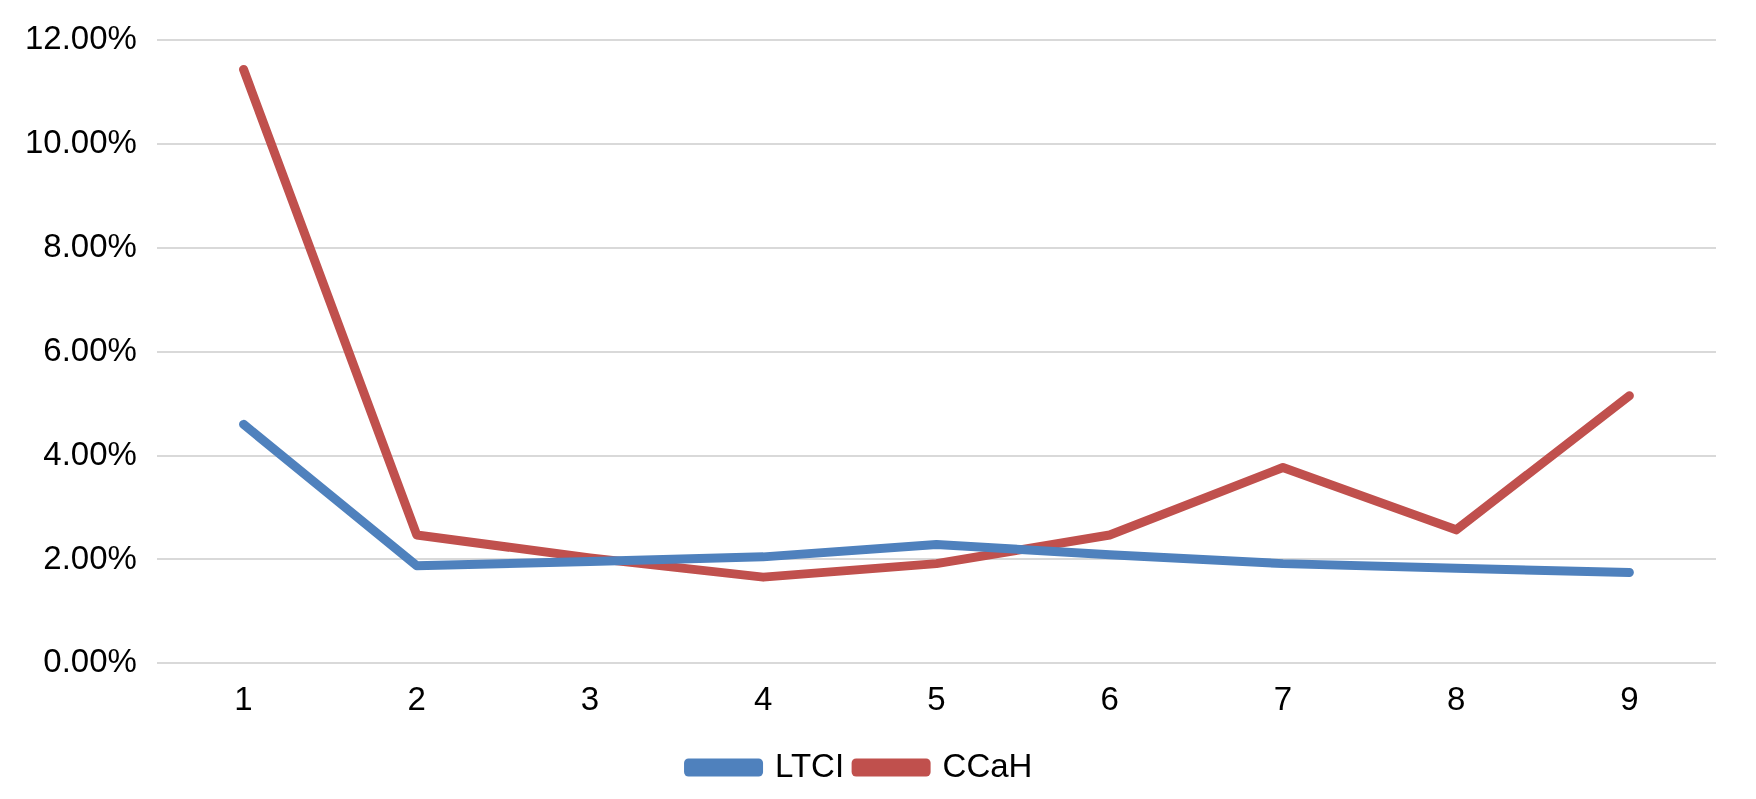 Image resolution: width=1756 pixels, height=799 pixels. What do you see at coordinates (1456, 699) in the screenshot?
I see `x-tick-label: 8` at bounding box center [1456, 699].